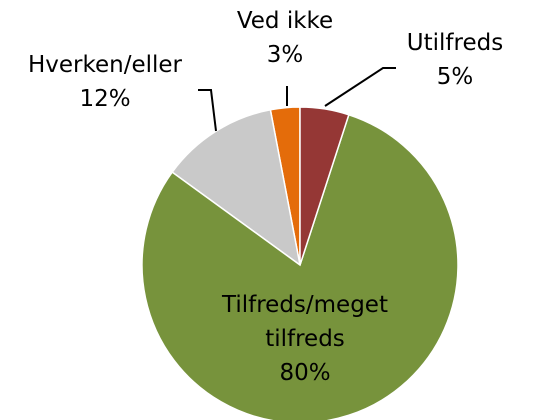 This screenshot has width=542, height=420. Describe the element at coordinates (105, 65) in the screenshot. I see `category-label: Hverken/eller` at that location.